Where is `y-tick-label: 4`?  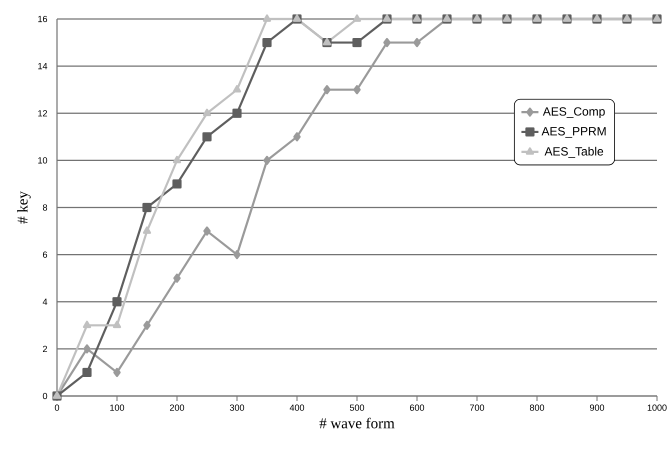 y-tick-label: 4 is located at coordinates (45, 301).